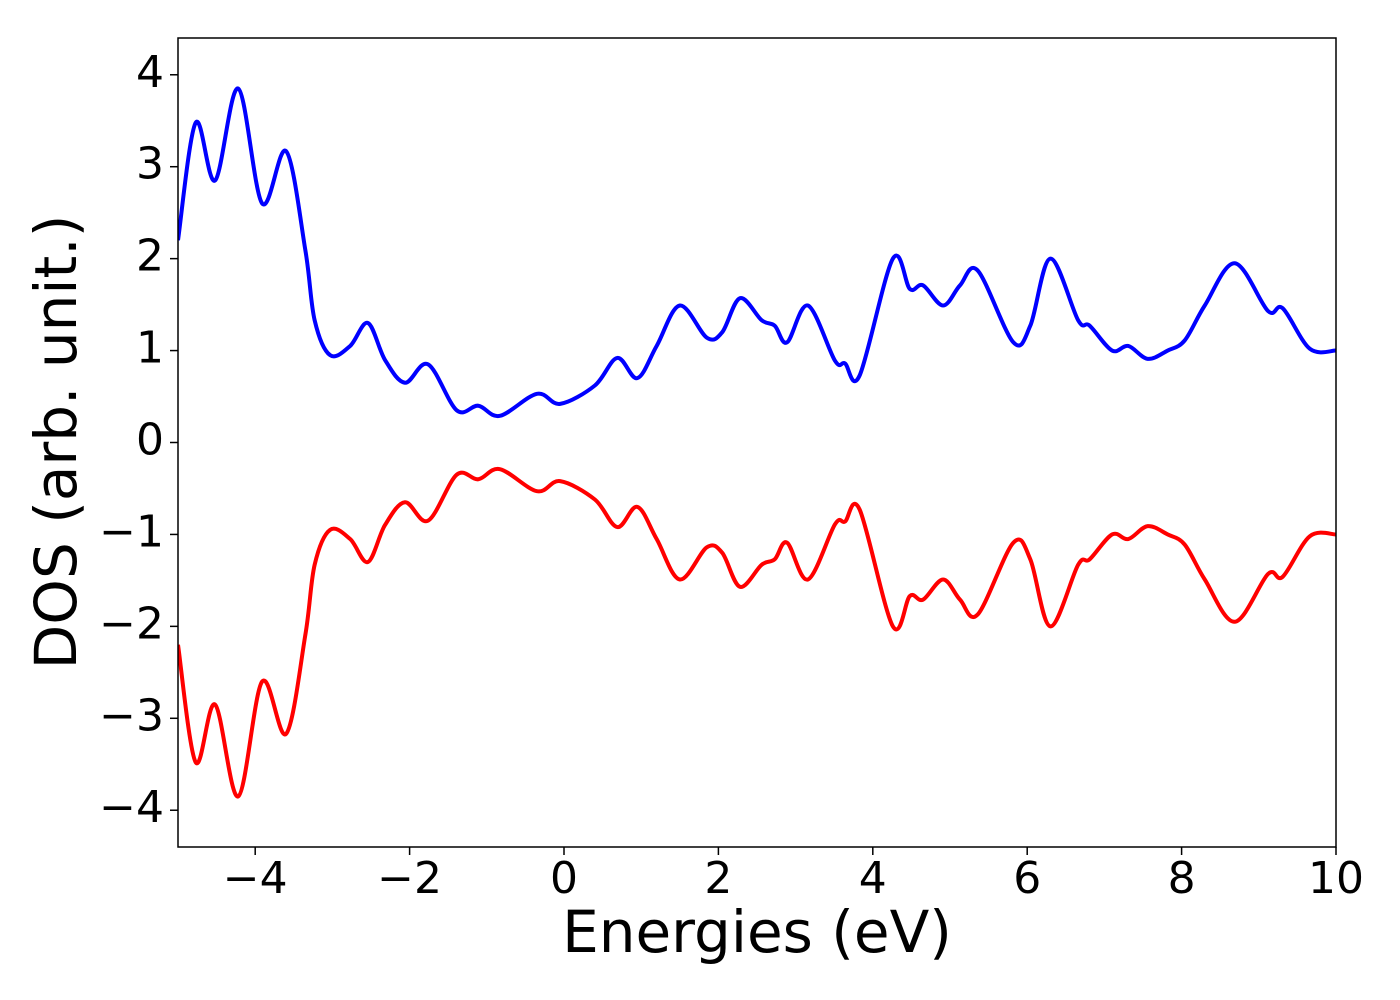 The image size is (1400, 1000). Describe the element at coordinates (150, 440) in the screenshot. I see `y-tick-label: 0` at that location.